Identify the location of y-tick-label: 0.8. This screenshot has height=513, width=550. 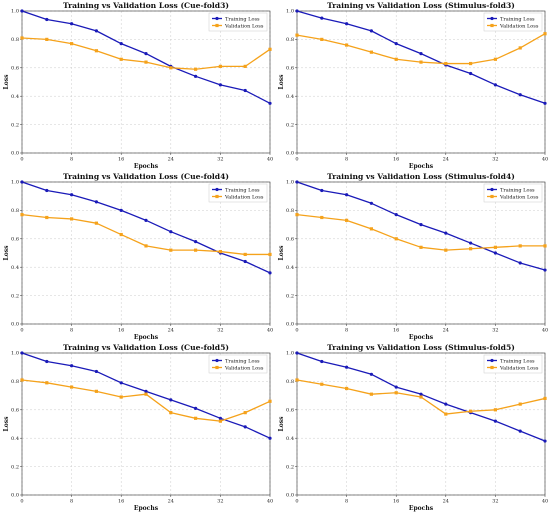
(290, 211).